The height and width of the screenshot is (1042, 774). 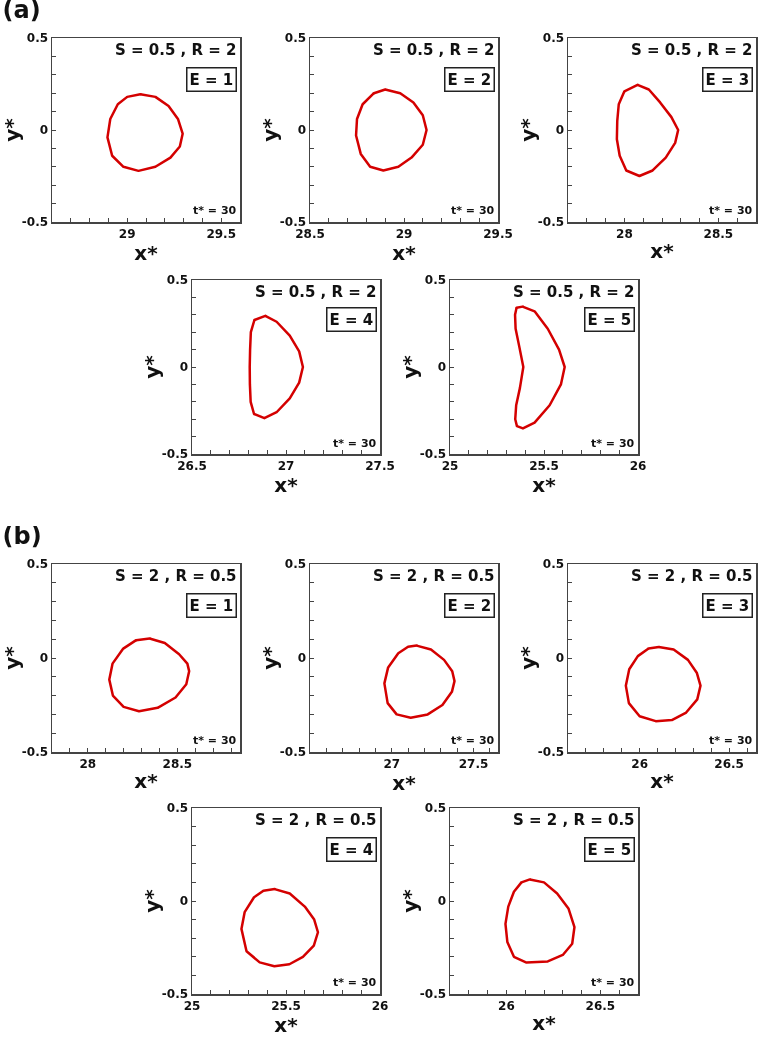 I want to click on chart-title: (a), so click(x=21, y=12).